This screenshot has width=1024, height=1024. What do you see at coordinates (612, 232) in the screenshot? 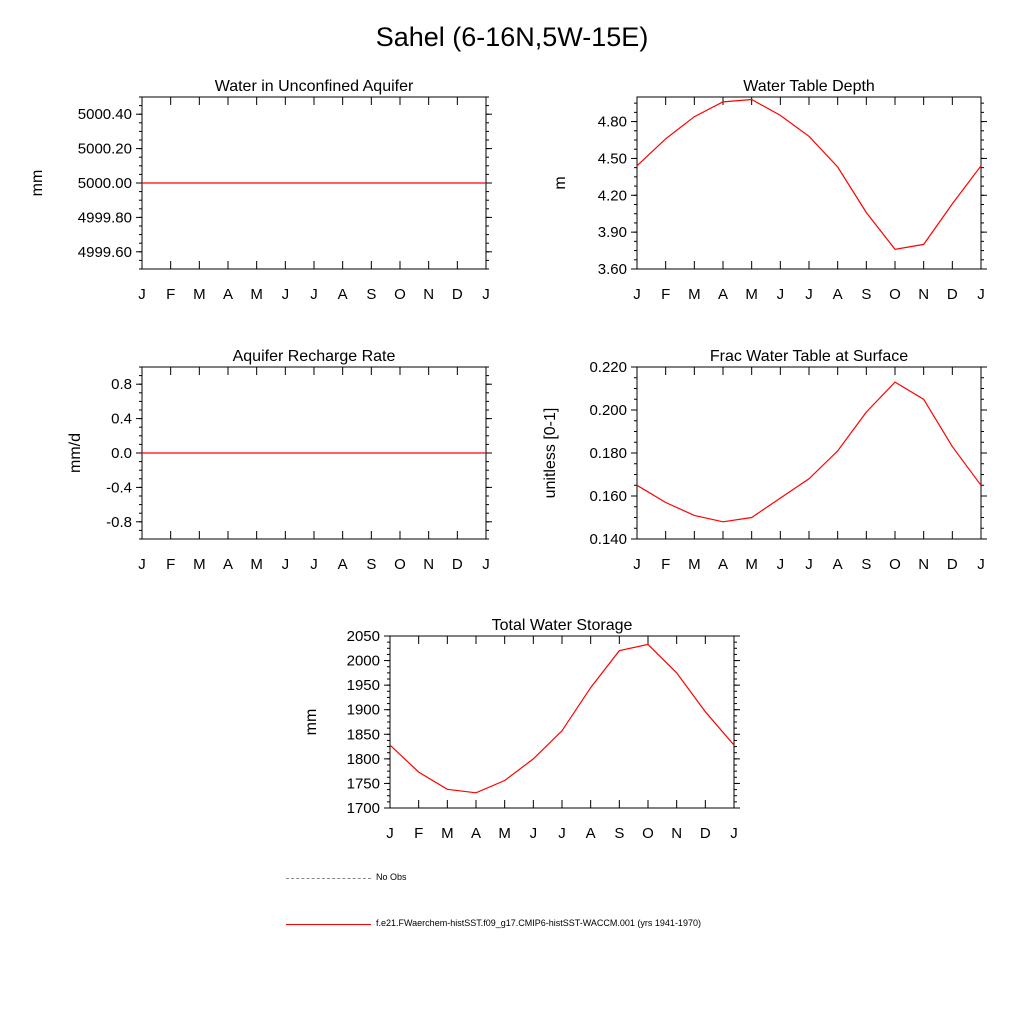
I see `y-tick-label: 3.90` at bounding box center [612, 232].